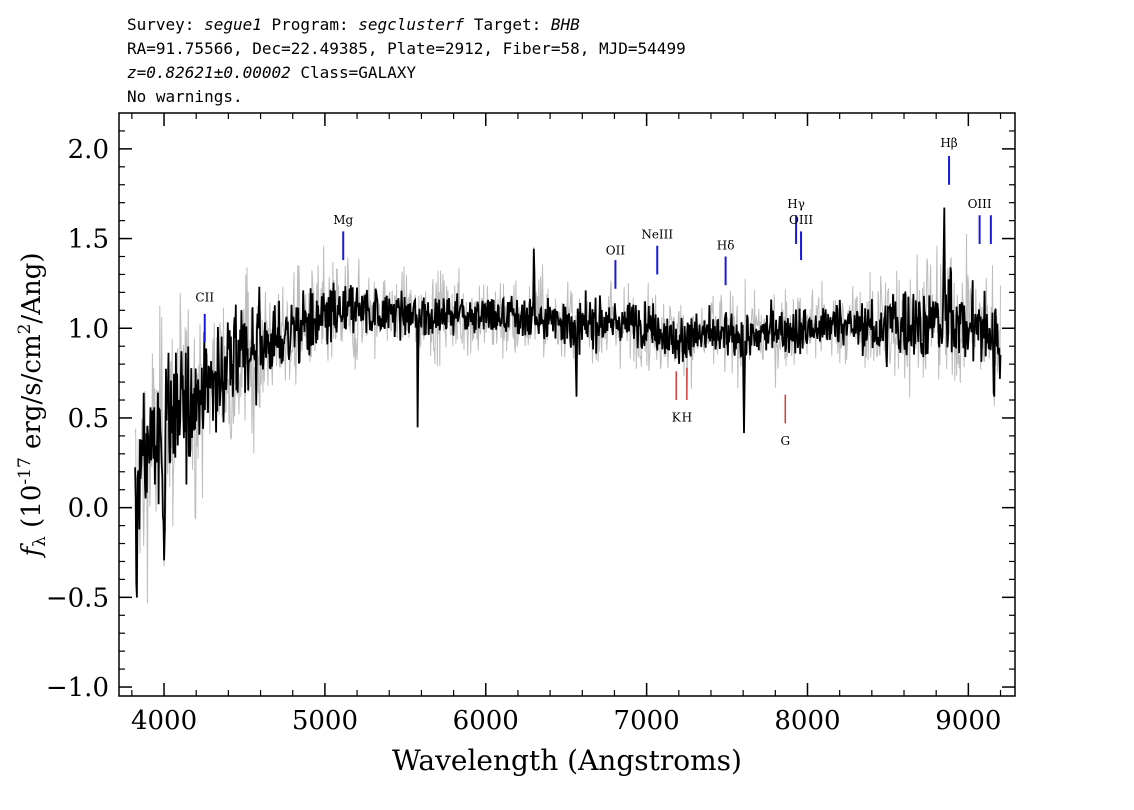 This screenshot has width=1134, height=810. What do you see at coordinates (185, 96) in the screenshot?
I see `header-line-4: No warnings.` at bounding box center [185, 96].